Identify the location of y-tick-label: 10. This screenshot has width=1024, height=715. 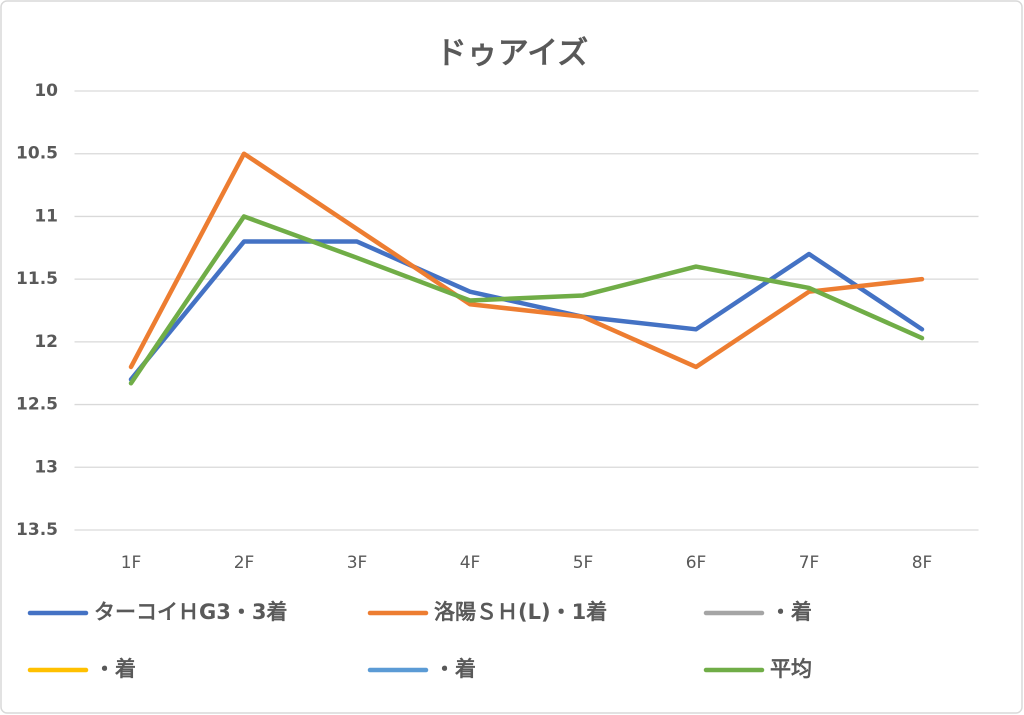
(46, 91).